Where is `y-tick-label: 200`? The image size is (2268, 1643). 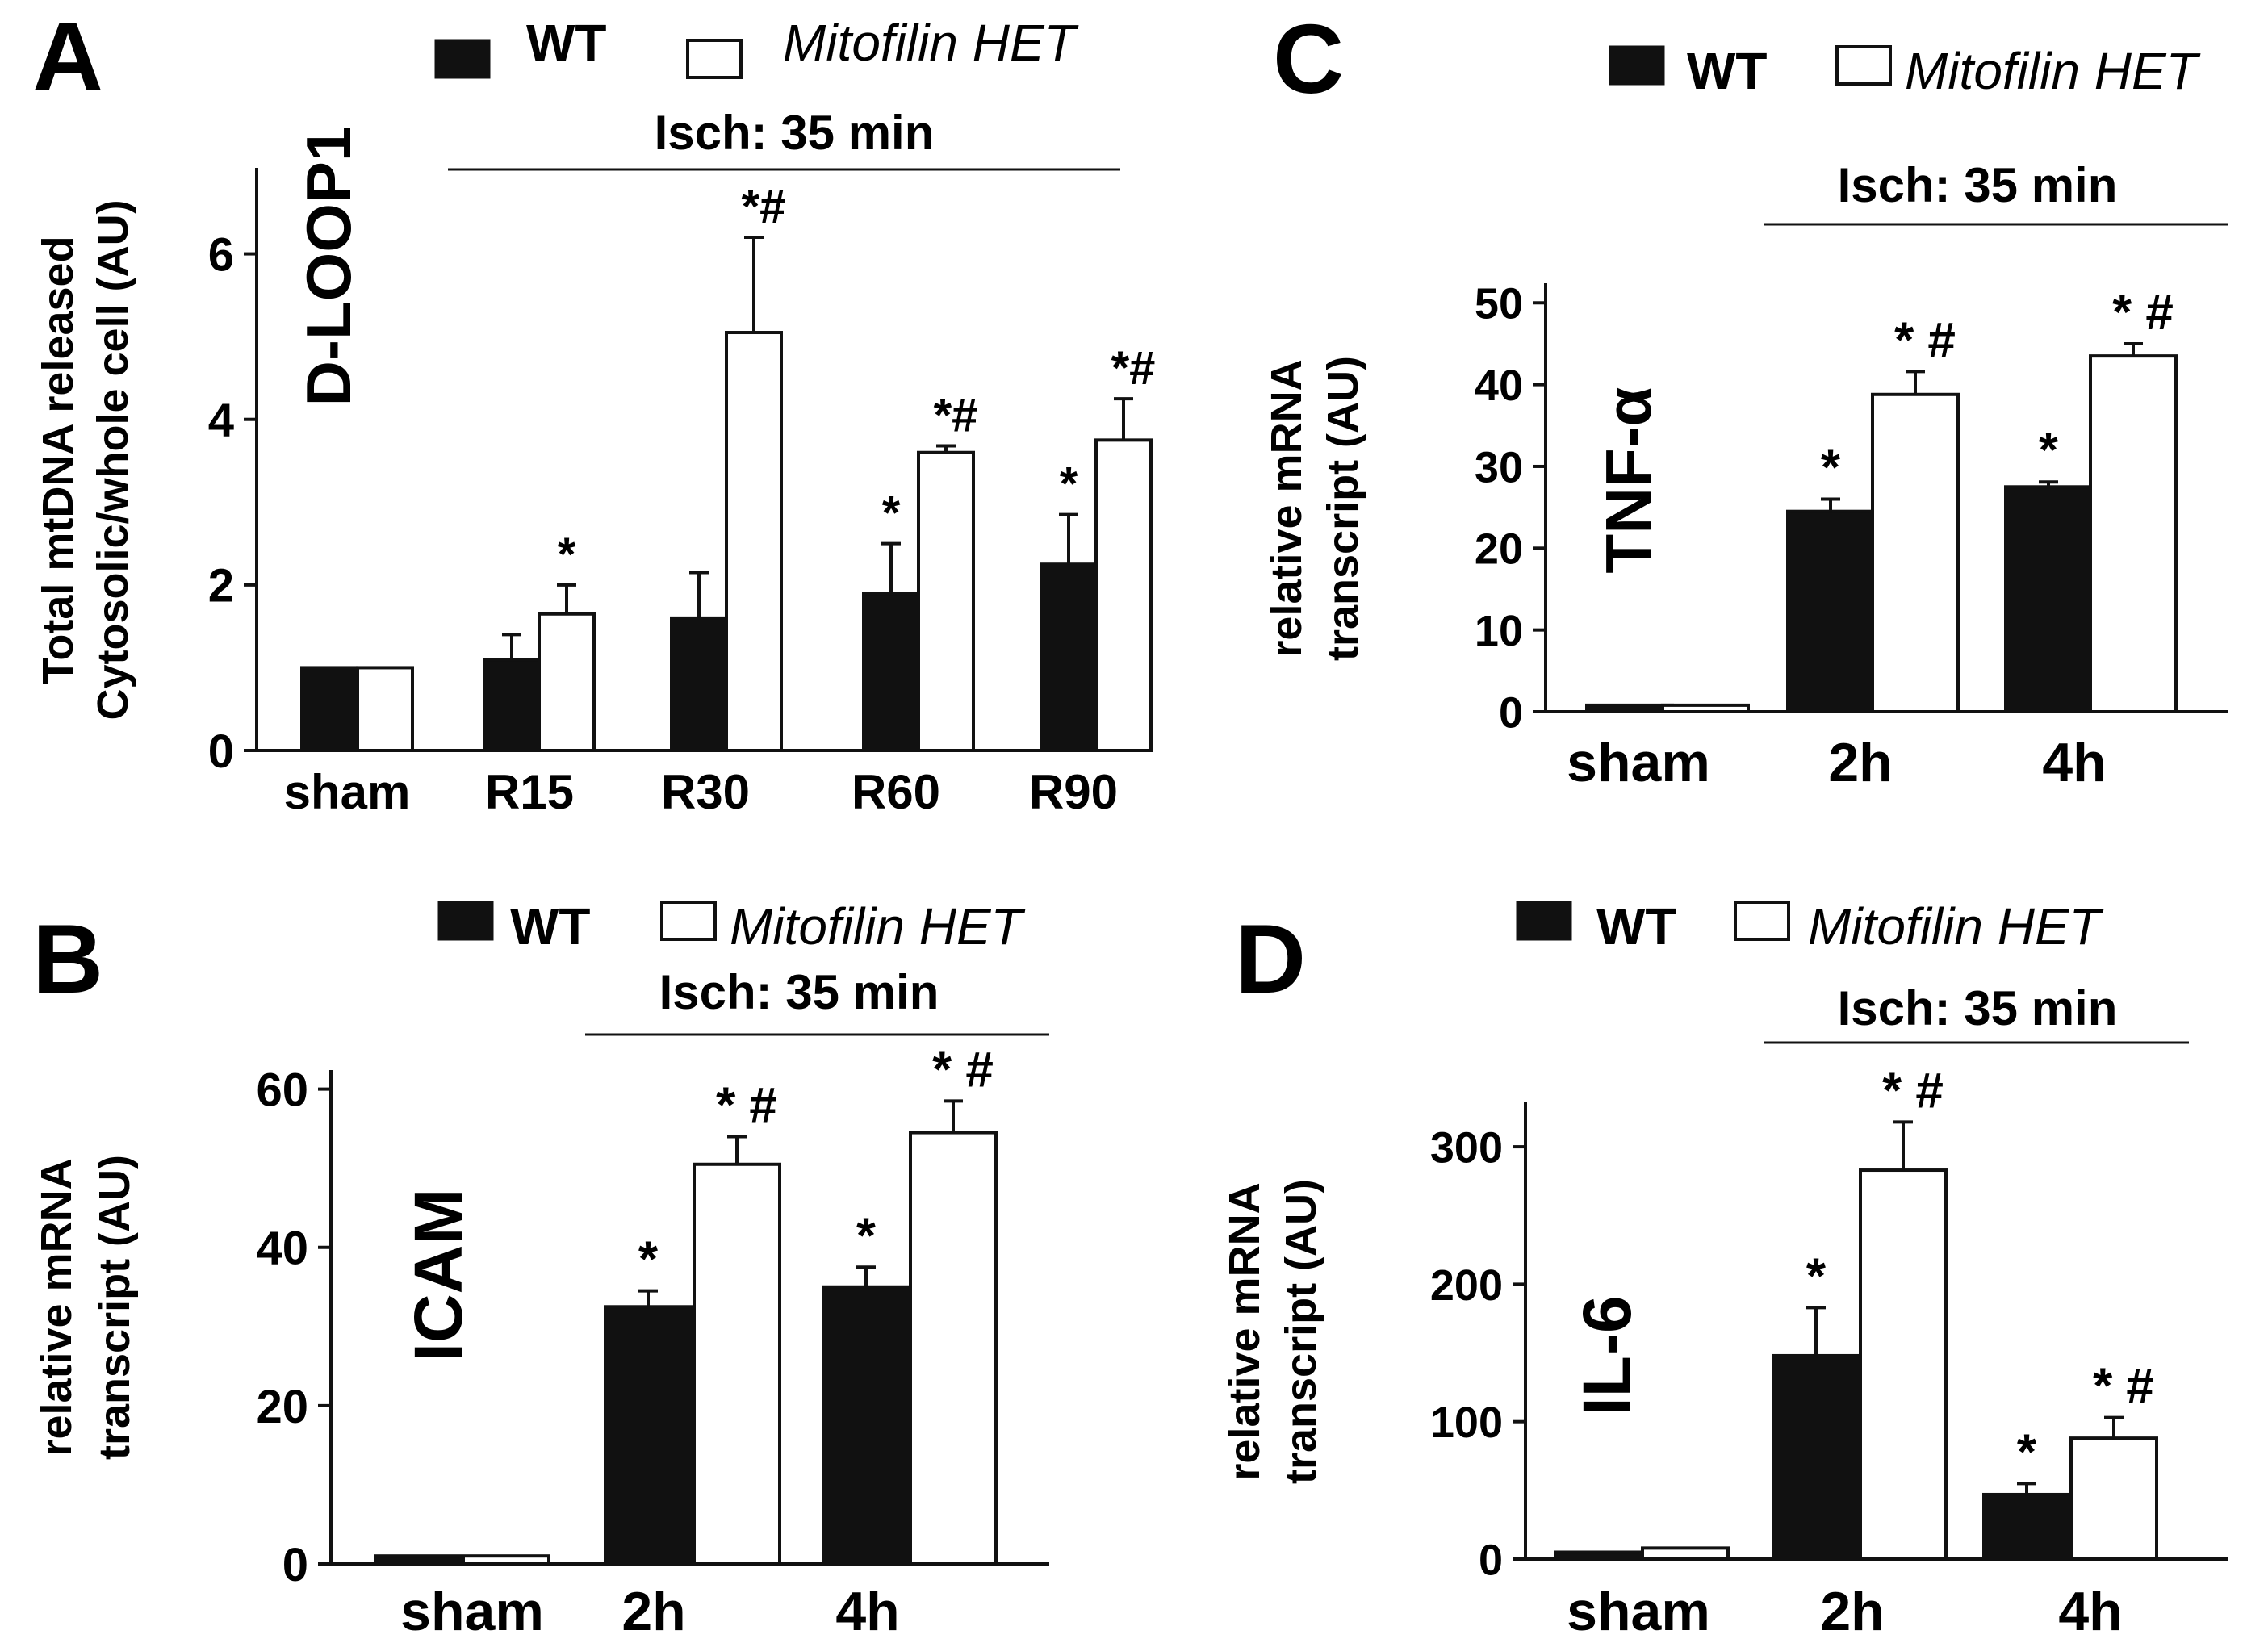 y-tick-label: 200 is located at coordinates (1466, 1285).